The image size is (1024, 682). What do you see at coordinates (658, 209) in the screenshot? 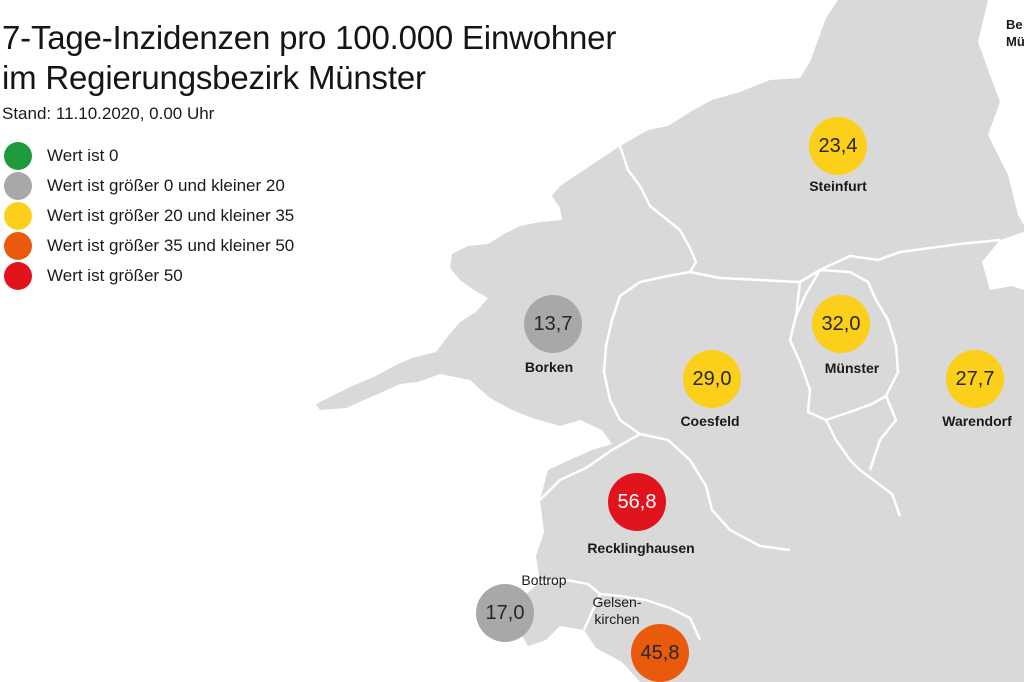
I see `border-borken-steinfurt` at bounding box center [658, 209].